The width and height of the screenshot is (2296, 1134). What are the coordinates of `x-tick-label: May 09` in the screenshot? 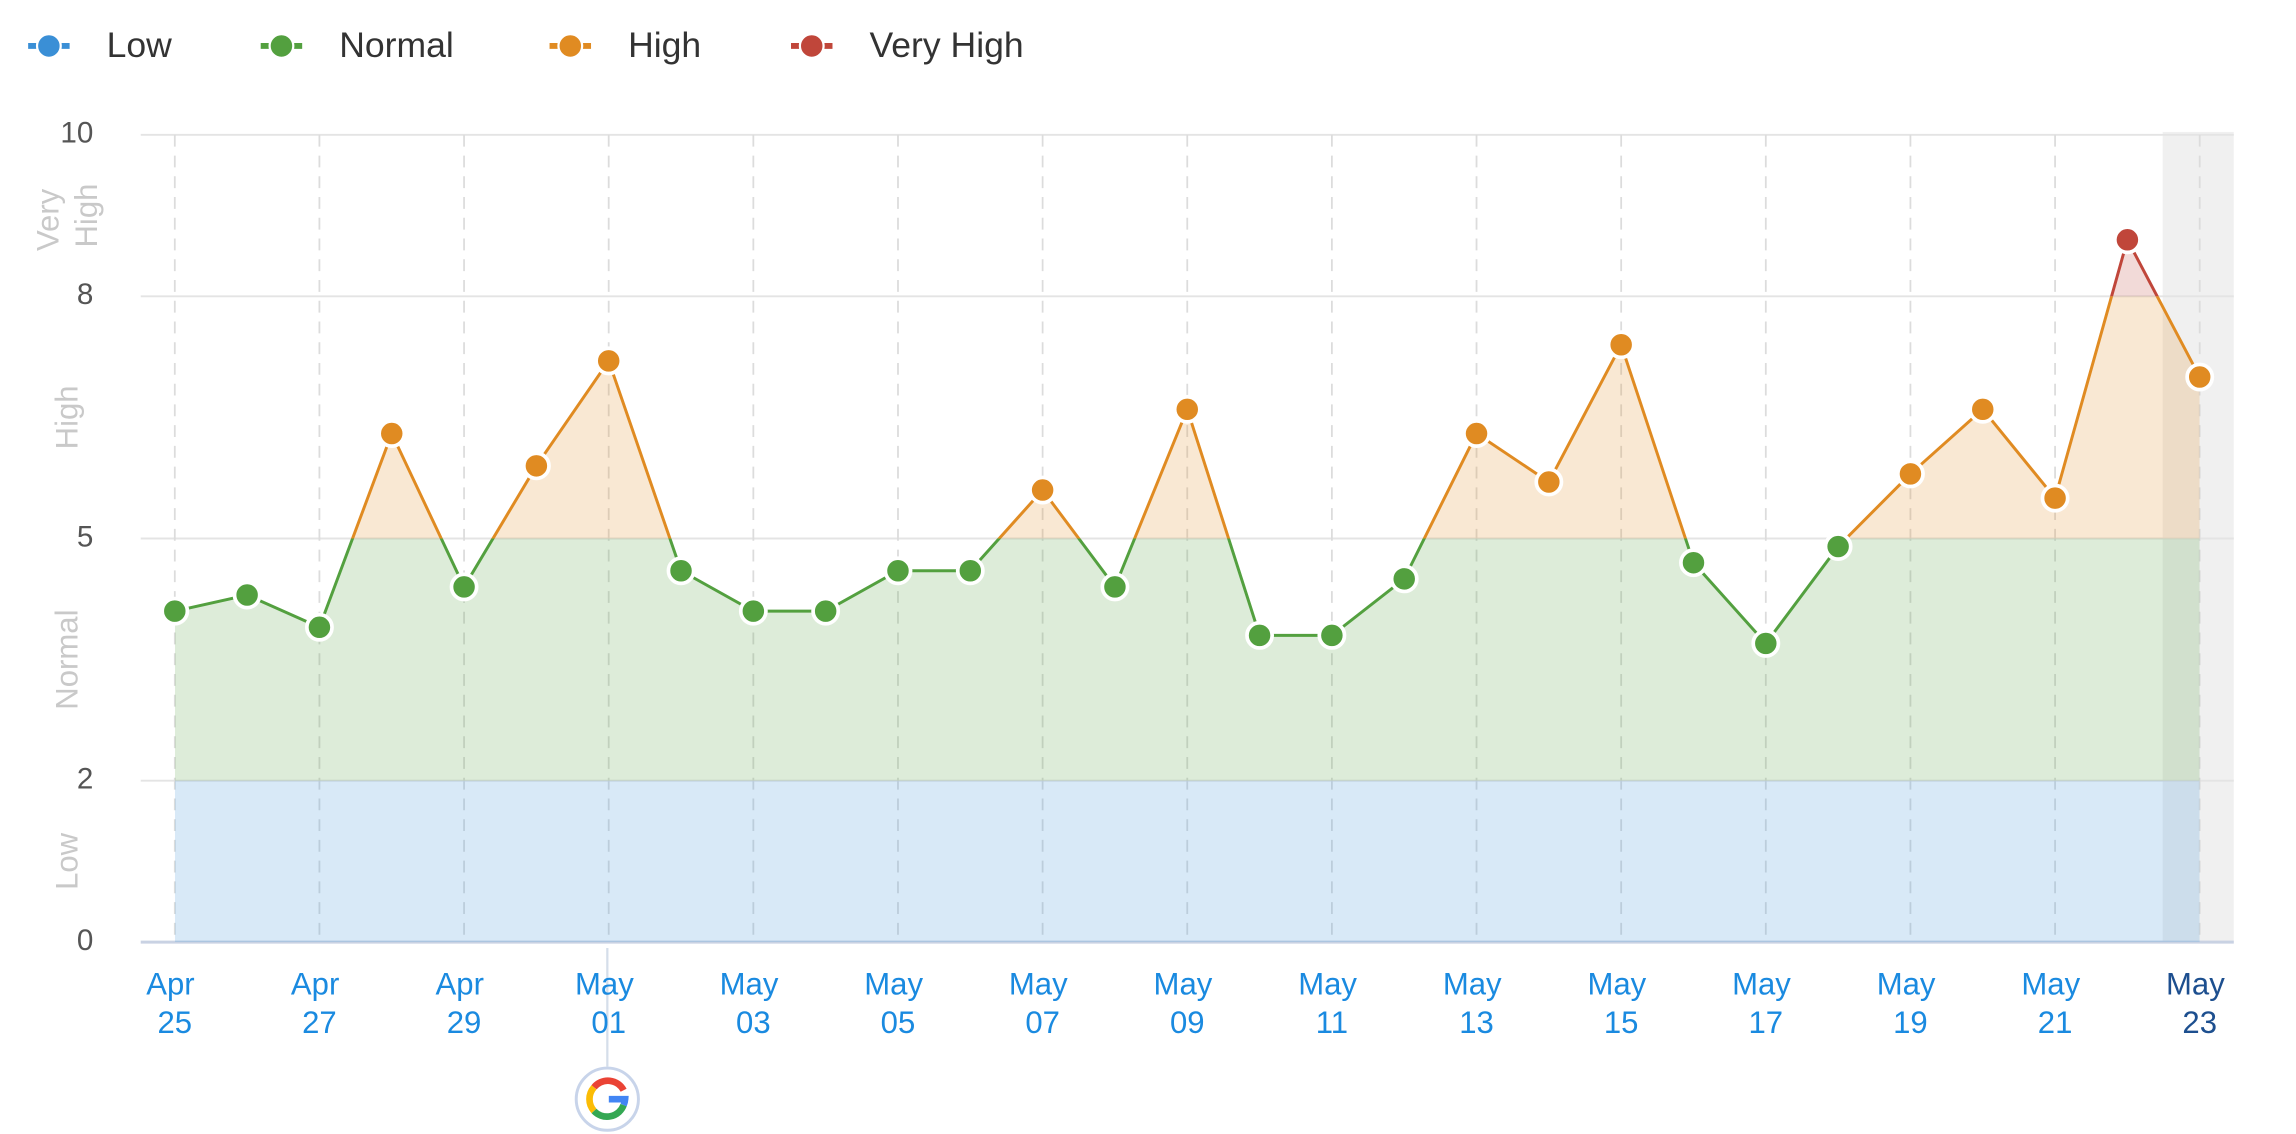 It's located at (1187, 1004).